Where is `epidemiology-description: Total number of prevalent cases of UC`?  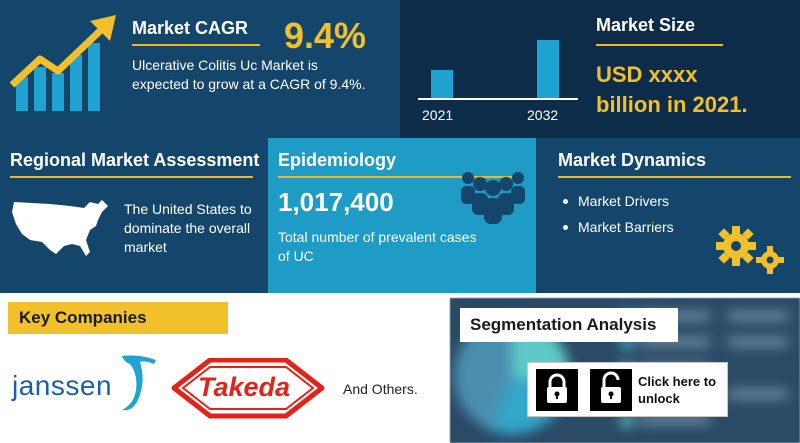
epidemiology-description: Total number of prevalent cases of UC is located at coordinates (377, 246).